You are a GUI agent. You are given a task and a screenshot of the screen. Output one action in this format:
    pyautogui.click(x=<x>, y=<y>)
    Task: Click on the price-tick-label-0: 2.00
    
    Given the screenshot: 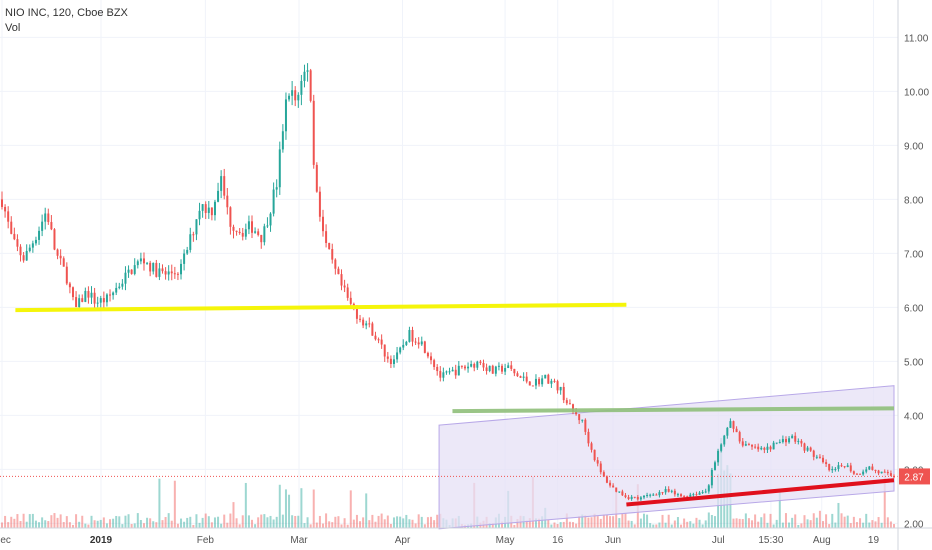 What is the action you would take?
    pyautogui.click(x=914, y=524)
    